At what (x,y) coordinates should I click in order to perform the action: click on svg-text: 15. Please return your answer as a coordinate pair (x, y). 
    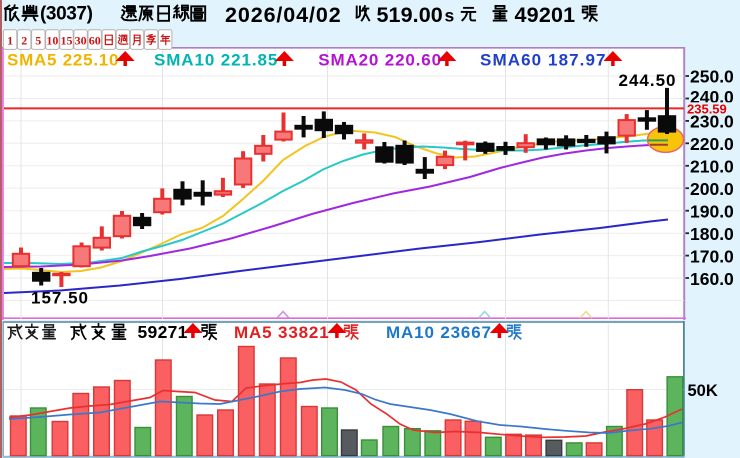
    Looking at the image, I should click on (67, 40).